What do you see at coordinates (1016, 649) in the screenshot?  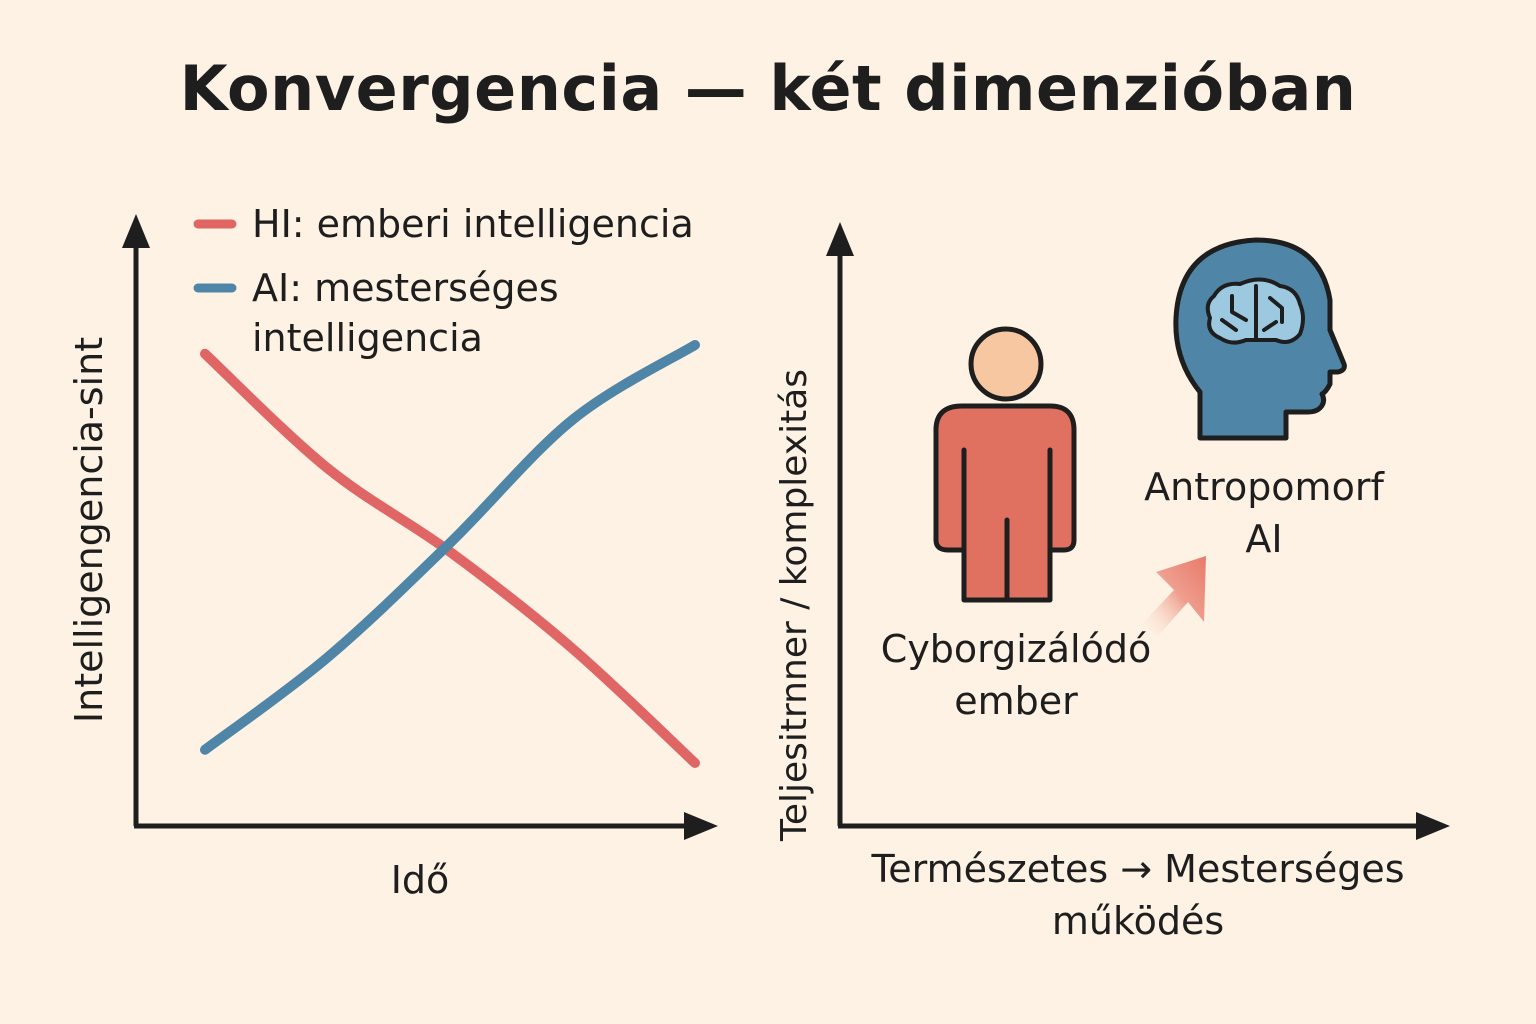 I see `label-cyborg-line1: Cyborgizálódó` at bounding box center [1016, 649].